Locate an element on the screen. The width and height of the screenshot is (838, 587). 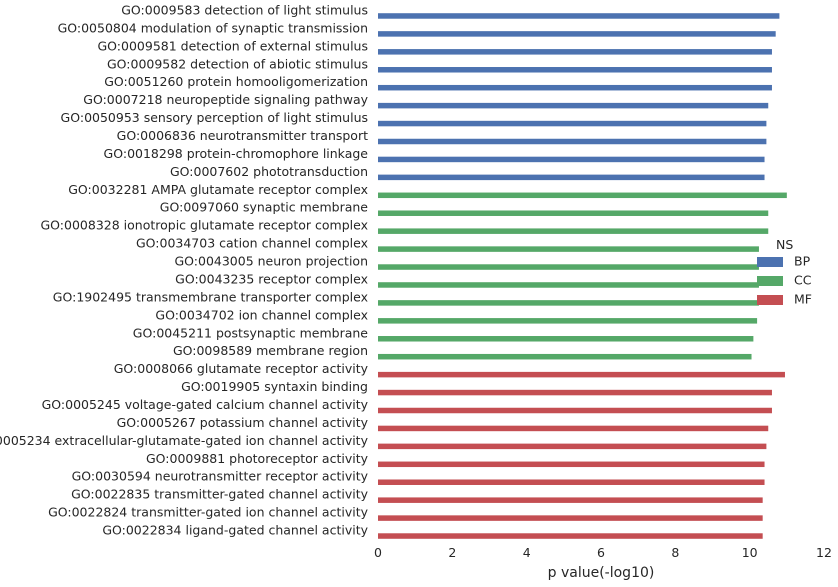
category-label: GO:0045211 postsynaptic membrane is located at coordinates (251, 332).